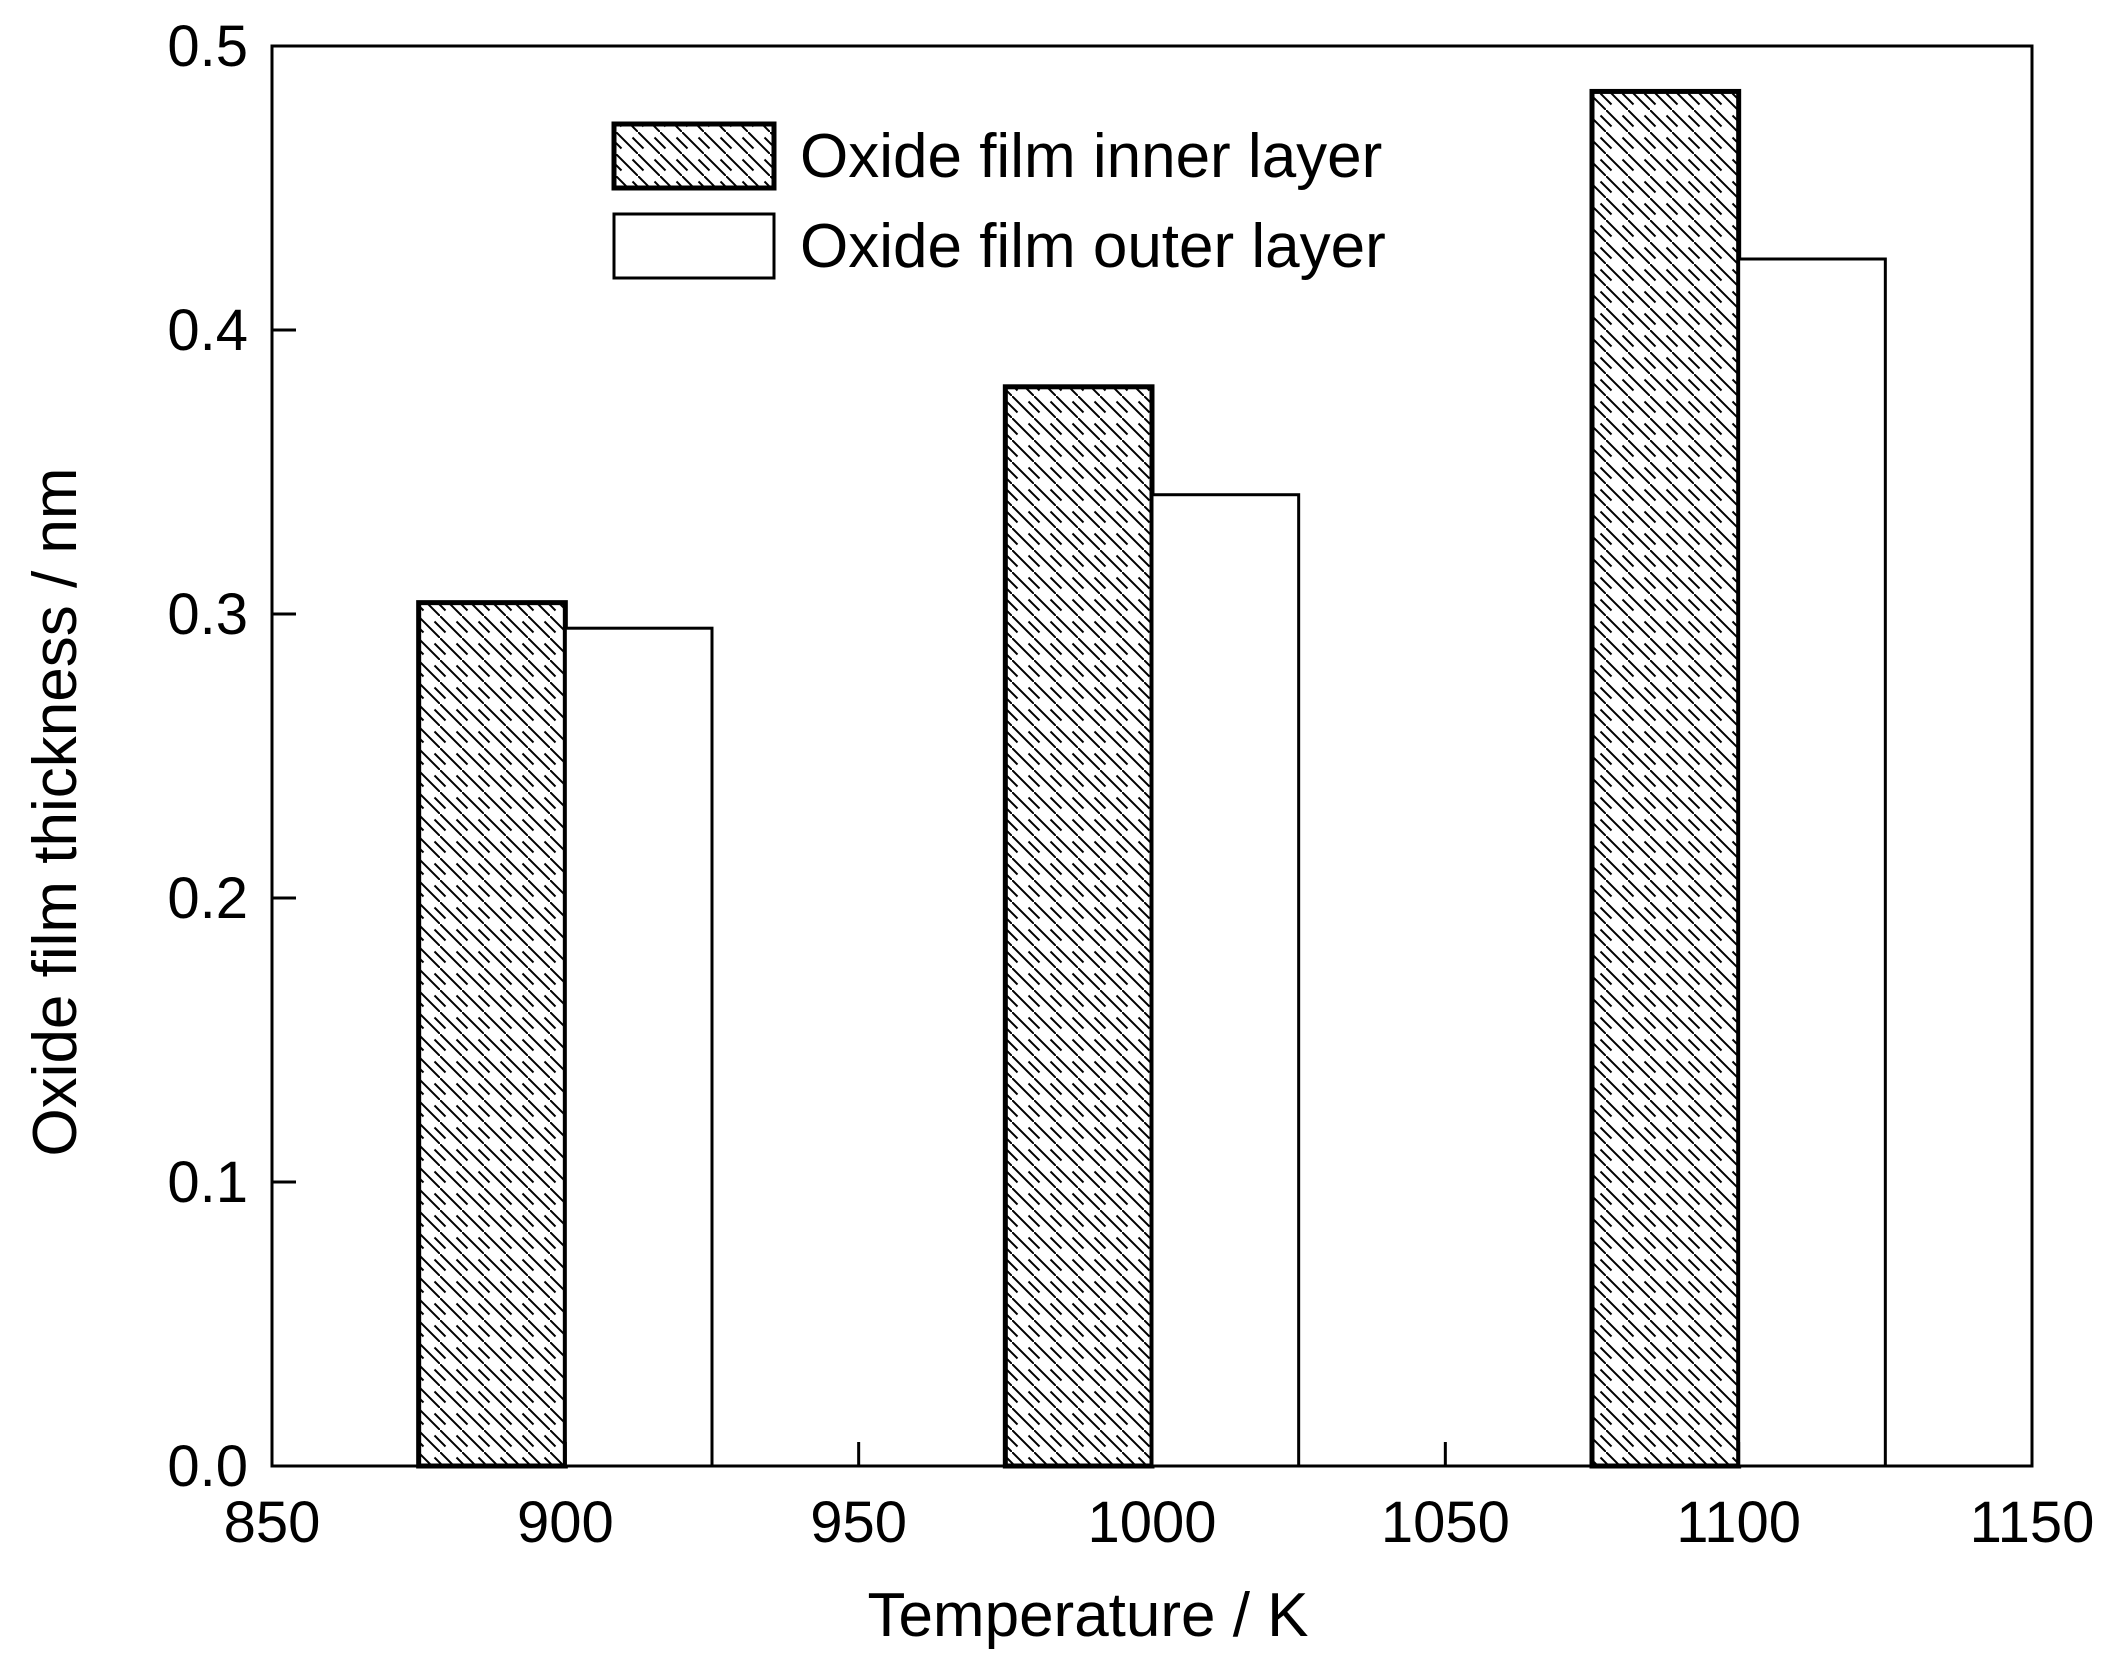  What do you see at coordinates (207, 614) in the screenshot?
I see `y-tick-label-3: 0.3` at bounding box center [207, 614].